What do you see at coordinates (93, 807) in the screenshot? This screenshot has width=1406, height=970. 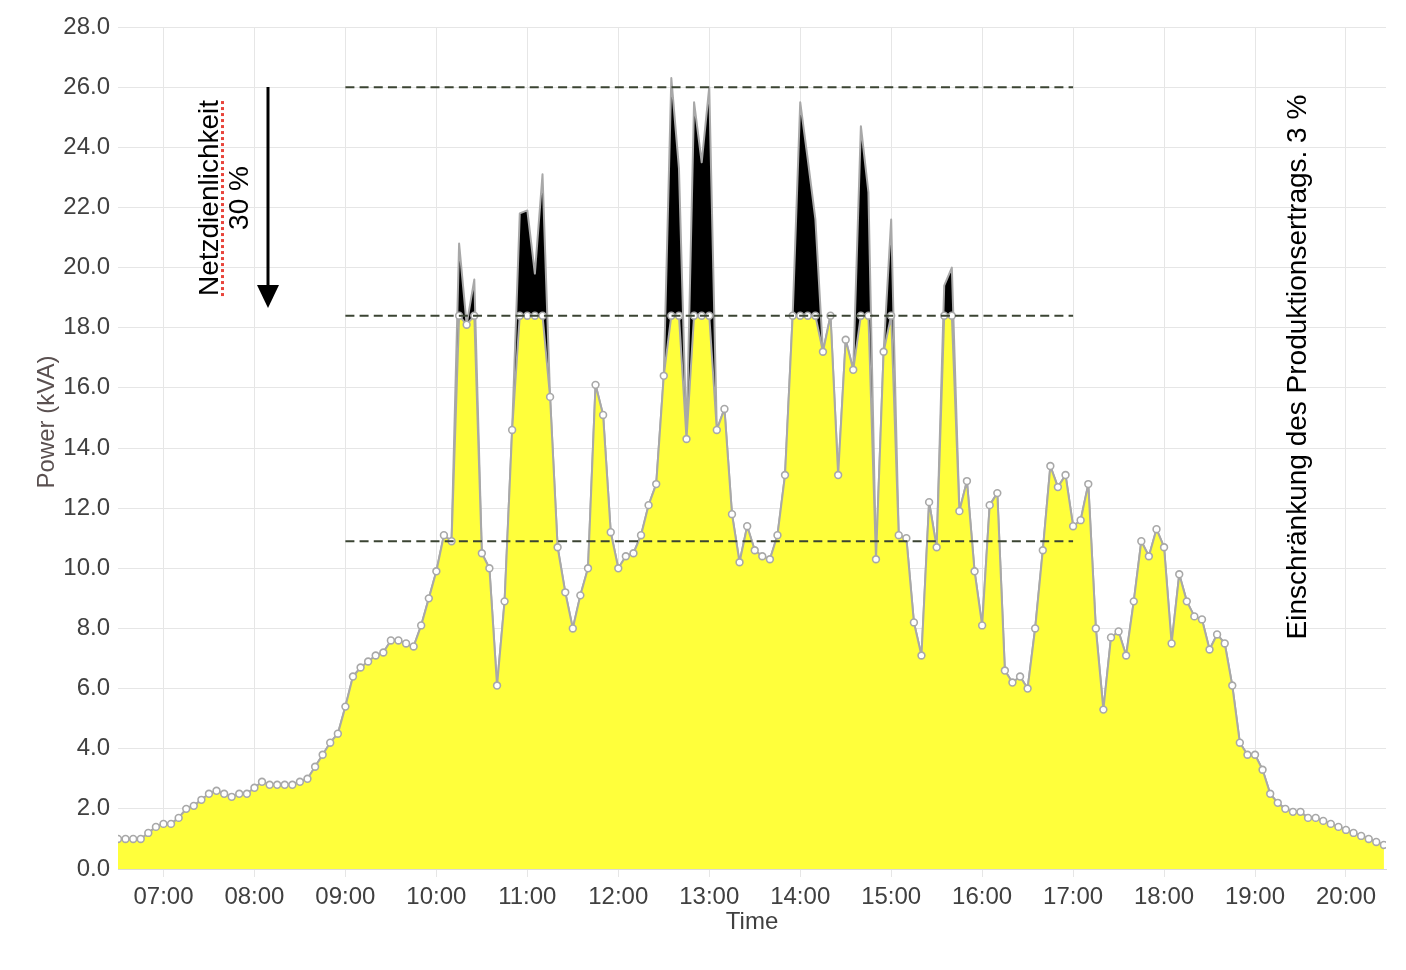 I see `y-tick-label: 2.0` at bounding box center [93, 807].